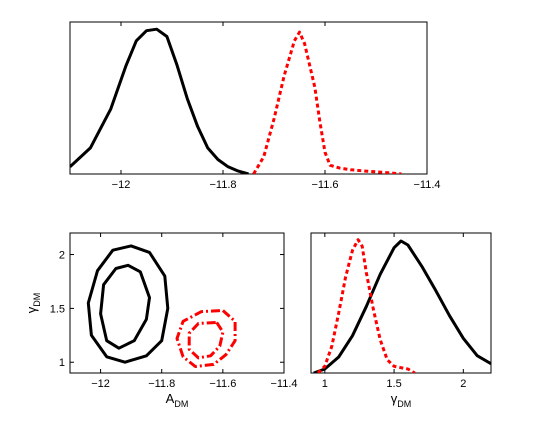  I want to click on bottom-right-axes-frame, so click(401, 303).